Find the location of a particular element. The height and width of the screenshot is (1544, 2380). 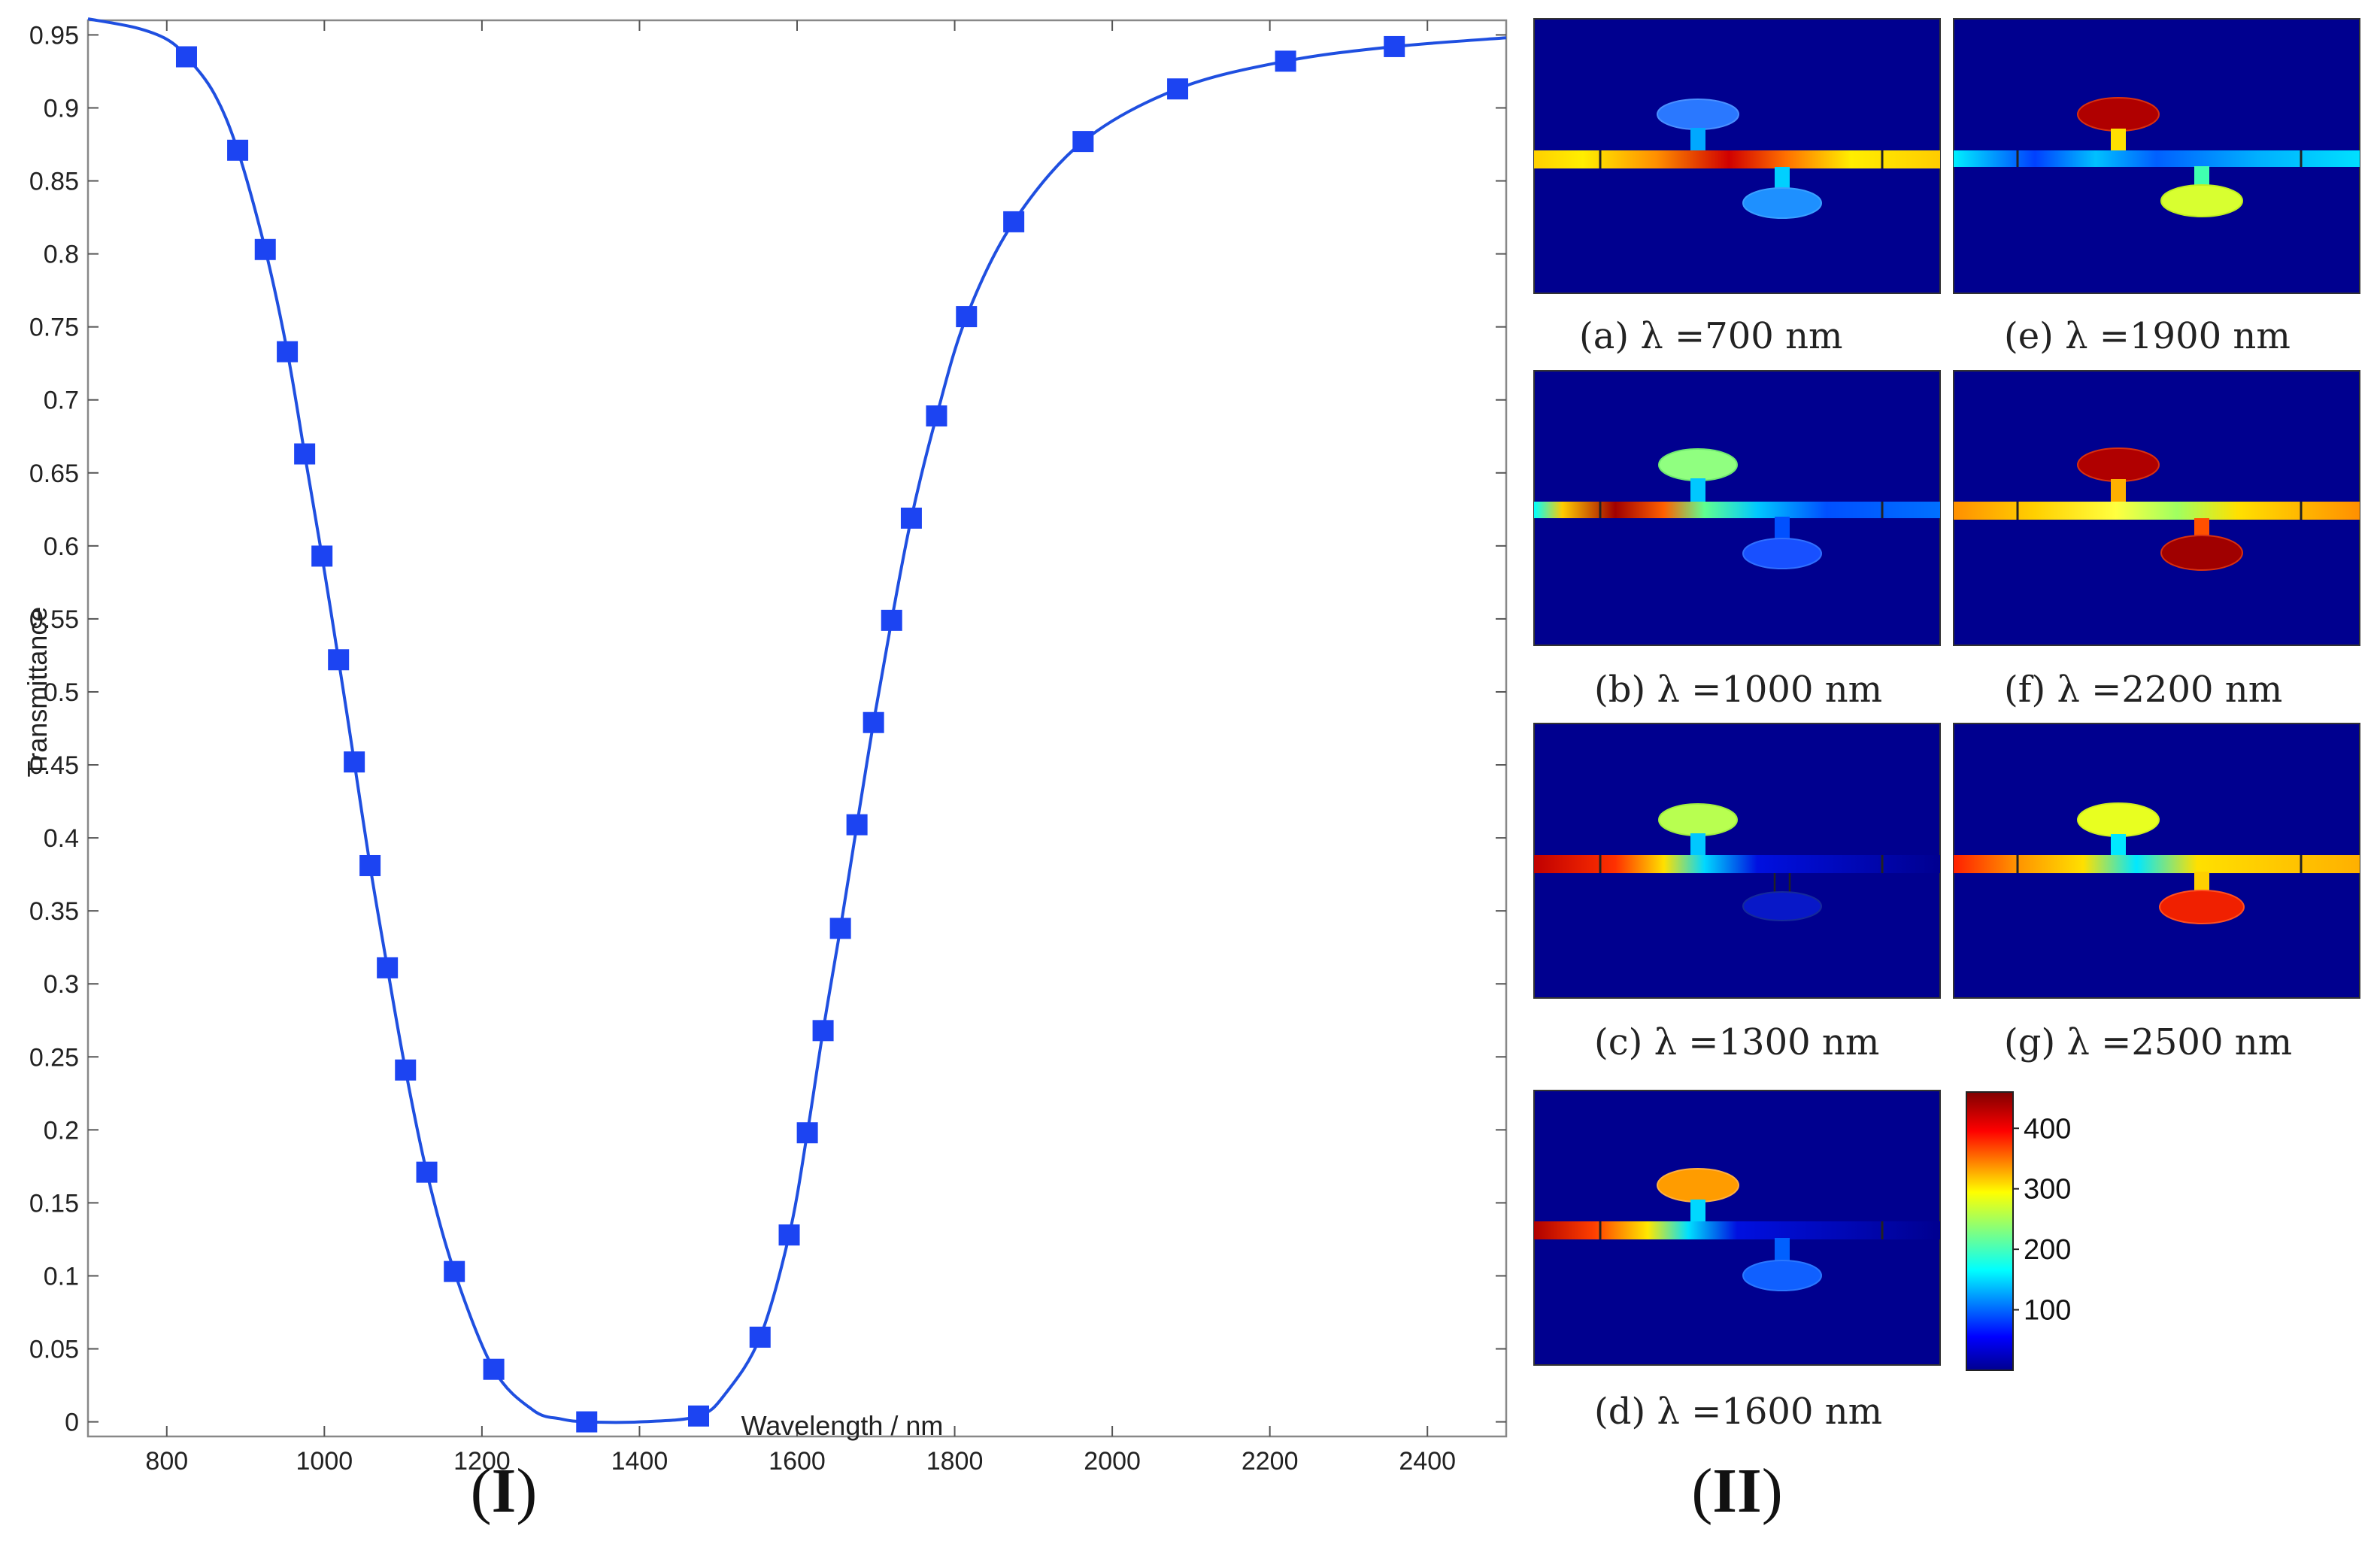

y-tick-label: 0.15 is located at coordinates (54, 1203).